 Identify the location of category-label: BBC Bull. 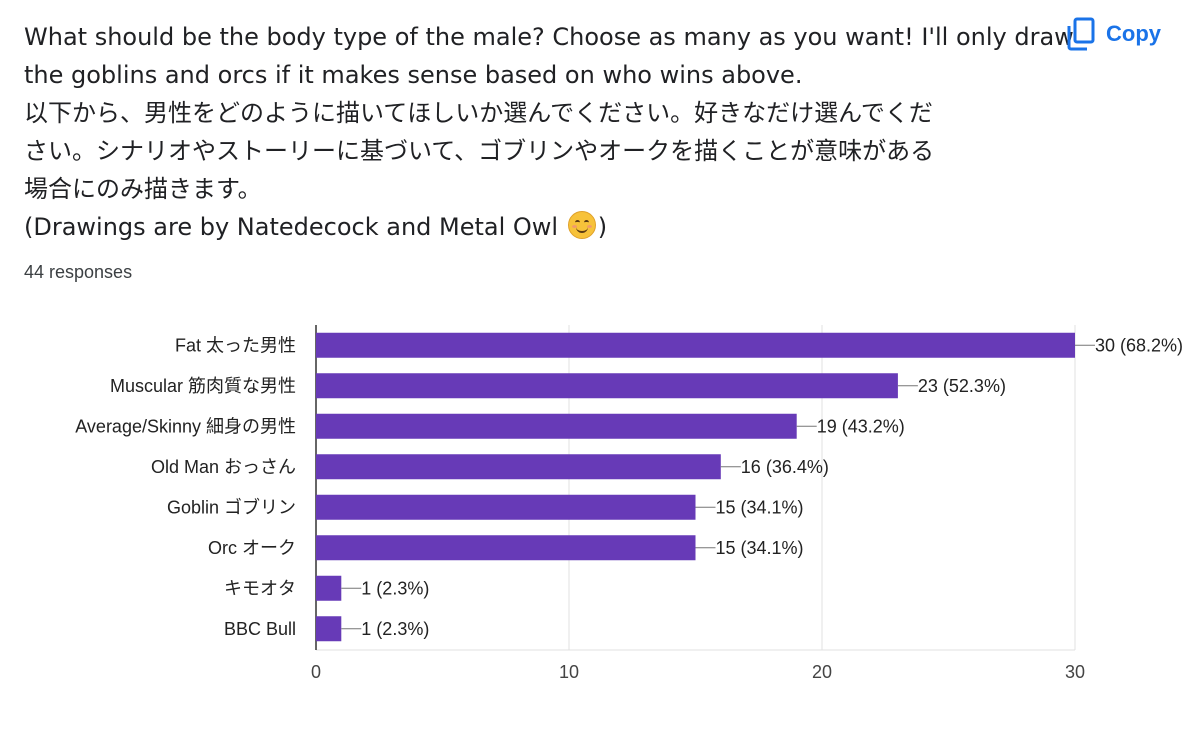
(260, 629).